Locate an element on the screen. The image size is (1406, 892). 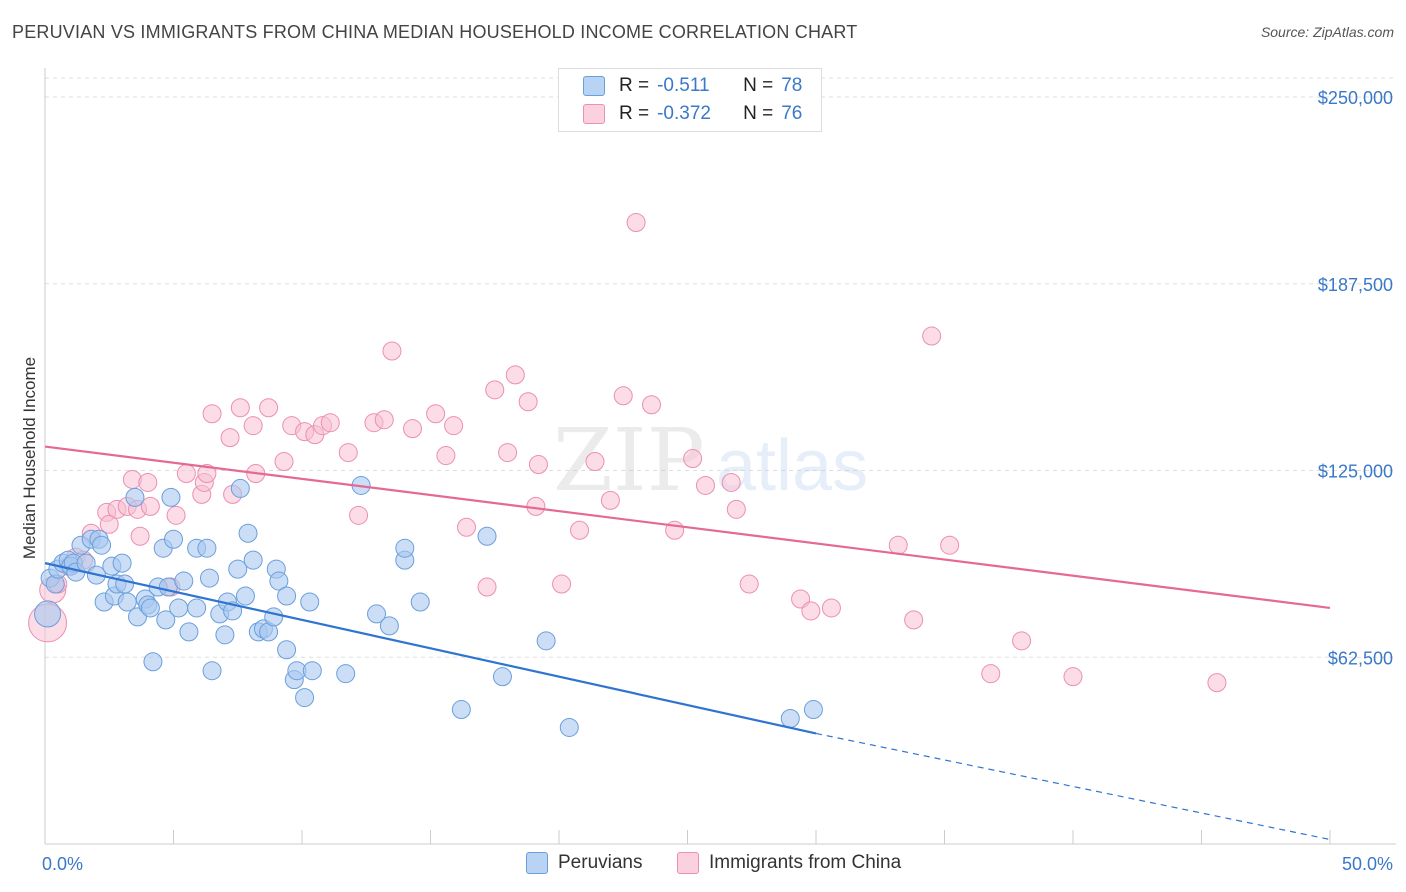
watermark-zip: ZIP is located at coordinates (629, 461).